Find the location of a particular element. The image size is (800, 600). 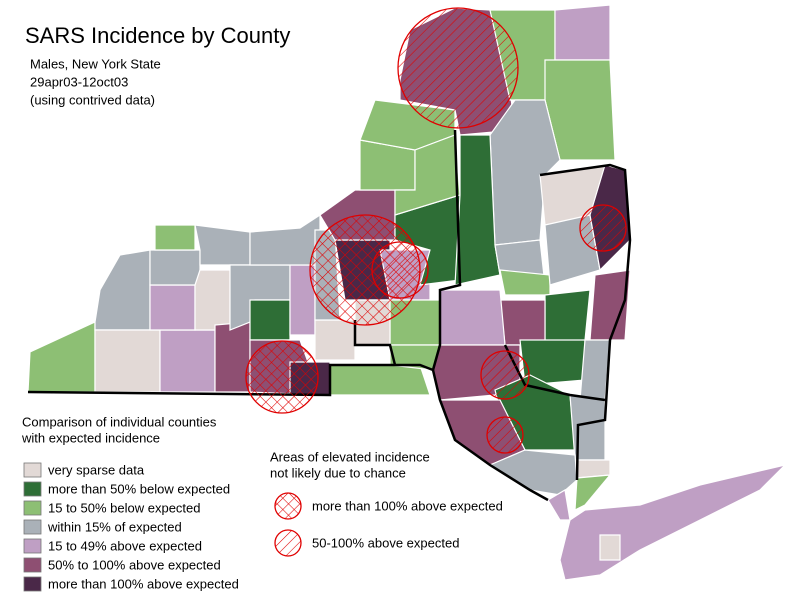

subtitle: (using contrived data) is located at coordinates (92, 99).